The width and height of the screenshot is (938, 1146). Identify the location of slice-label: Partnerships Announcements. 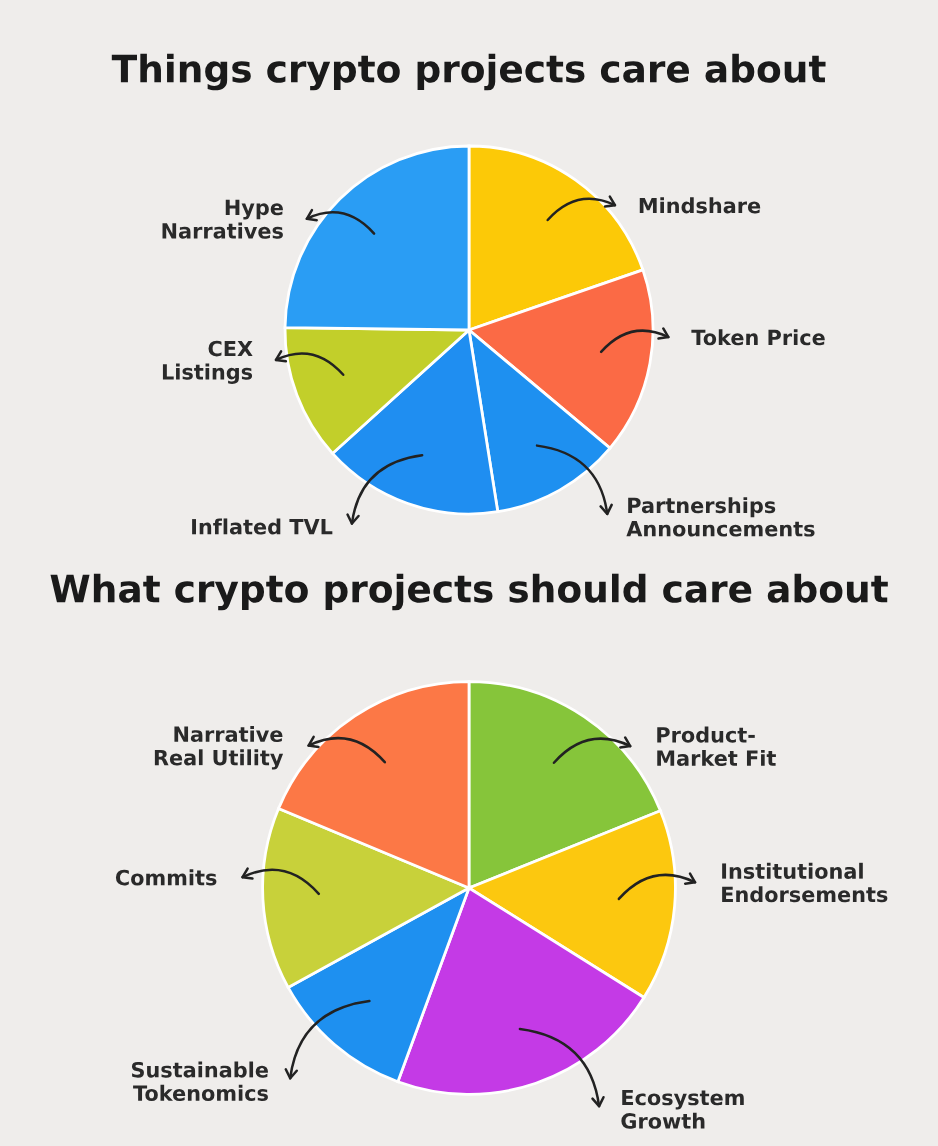
(720, 517).